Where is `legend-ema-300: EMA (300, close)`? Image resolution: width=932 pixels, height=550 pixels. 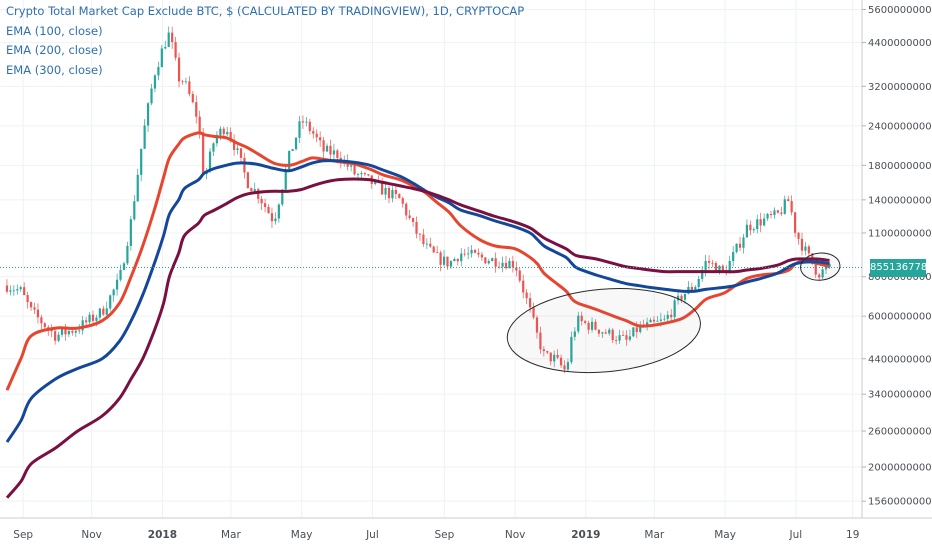 legend-ema-300: EMA (300, close) is located at coordinates (54, 69).